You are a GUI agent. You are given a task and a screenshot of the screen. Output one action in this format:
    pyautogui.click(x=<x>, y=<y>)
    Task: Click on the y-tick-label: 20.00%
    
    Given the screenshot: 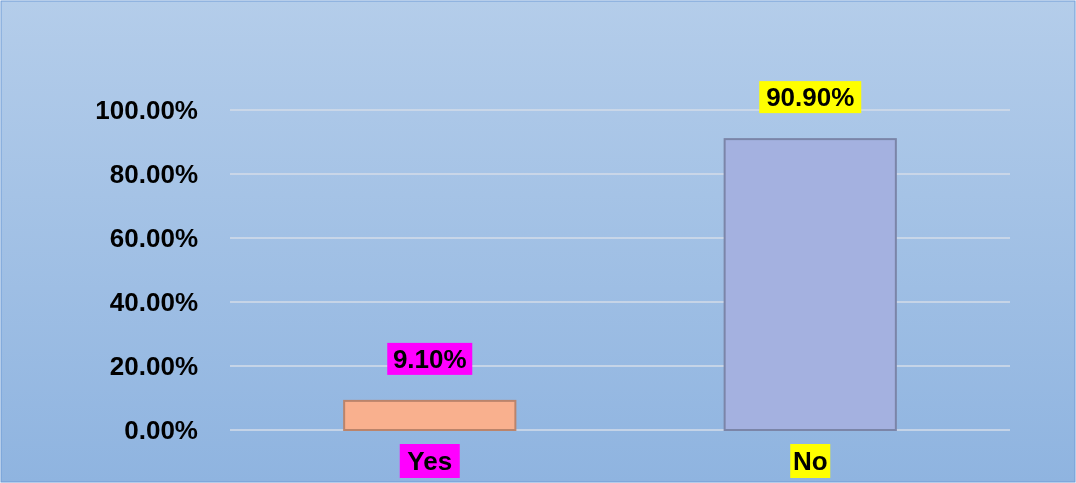 What is the action you would take?
    pyautogui.click(x=153, y=366)
    